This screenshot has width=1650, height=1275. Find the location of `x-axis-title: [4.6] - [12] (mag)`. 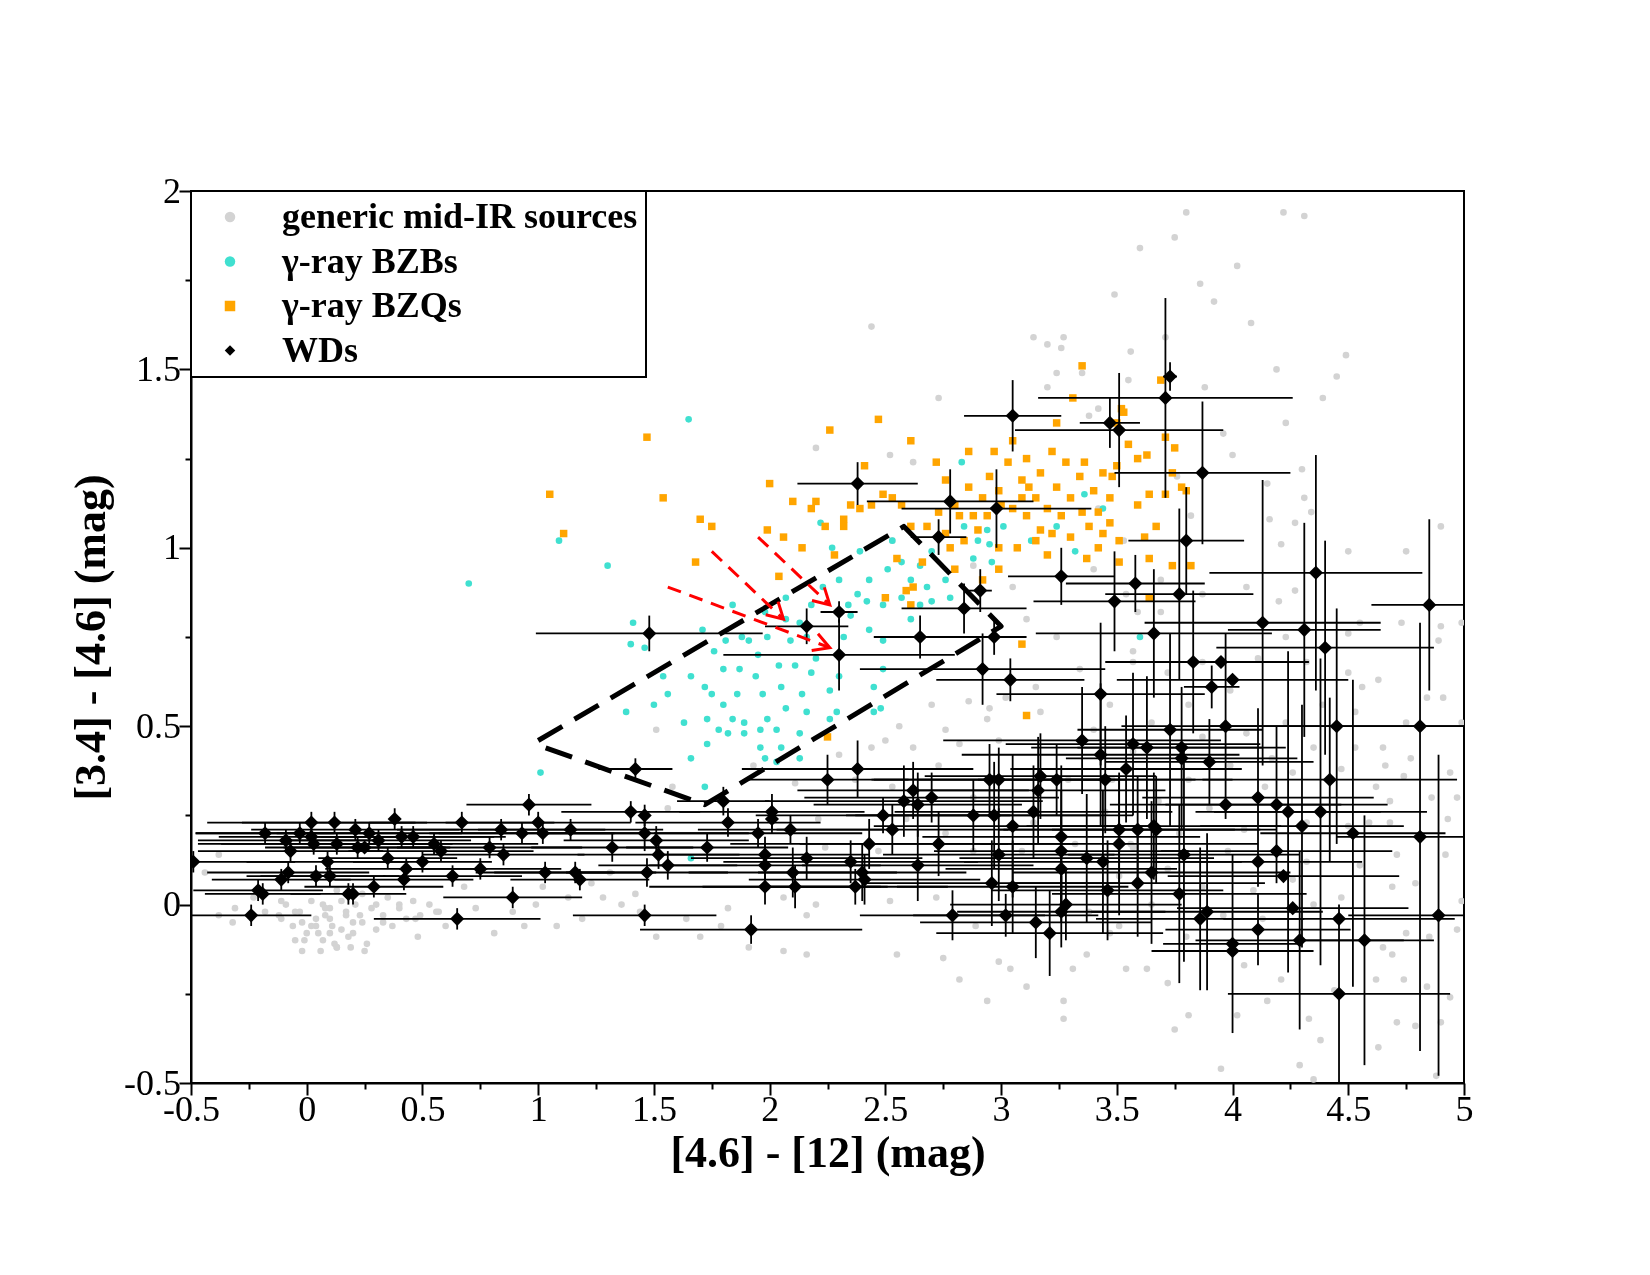

x-axis-title: [4.6] - [12] (mag) is located at coordinates (828, 1152).